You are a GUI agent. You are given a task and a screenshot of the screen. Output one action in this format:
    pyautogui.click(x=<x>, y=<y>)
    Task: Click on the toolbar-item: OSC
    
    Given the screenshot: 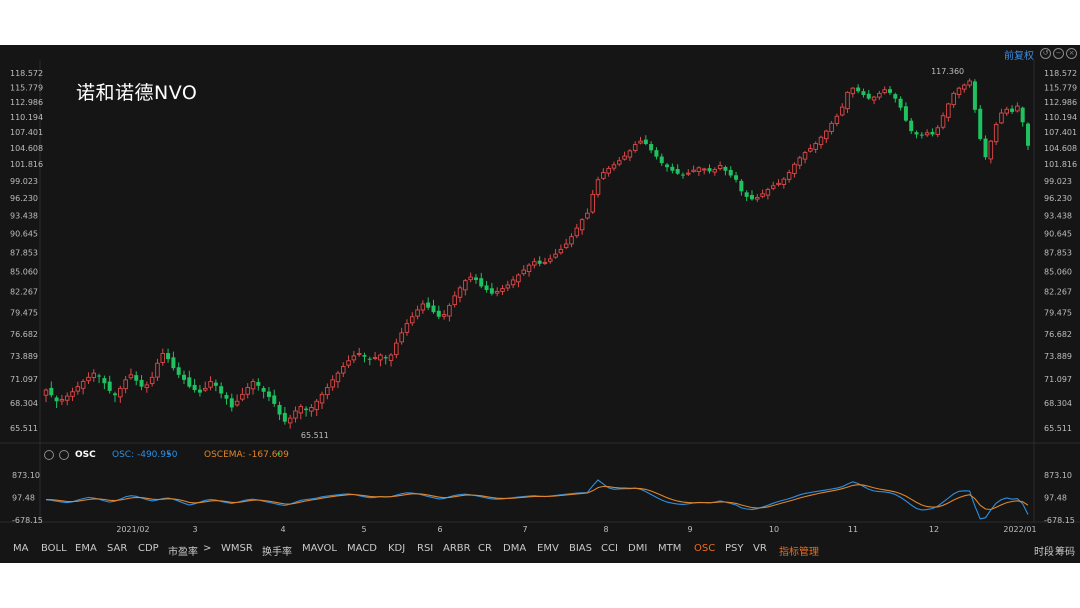 What is the action you would take?
    pyautogui.click(x=705, y=548)
    